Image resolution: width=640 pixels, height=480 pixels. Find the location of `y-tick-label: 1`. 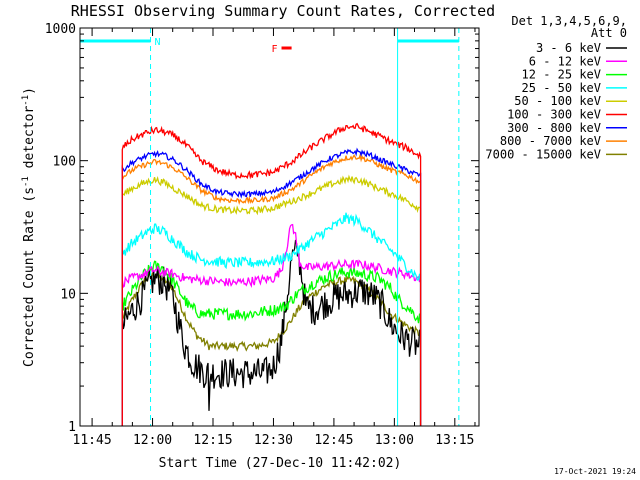

y-tick-label: 1 is located at coordinates (72, 427).